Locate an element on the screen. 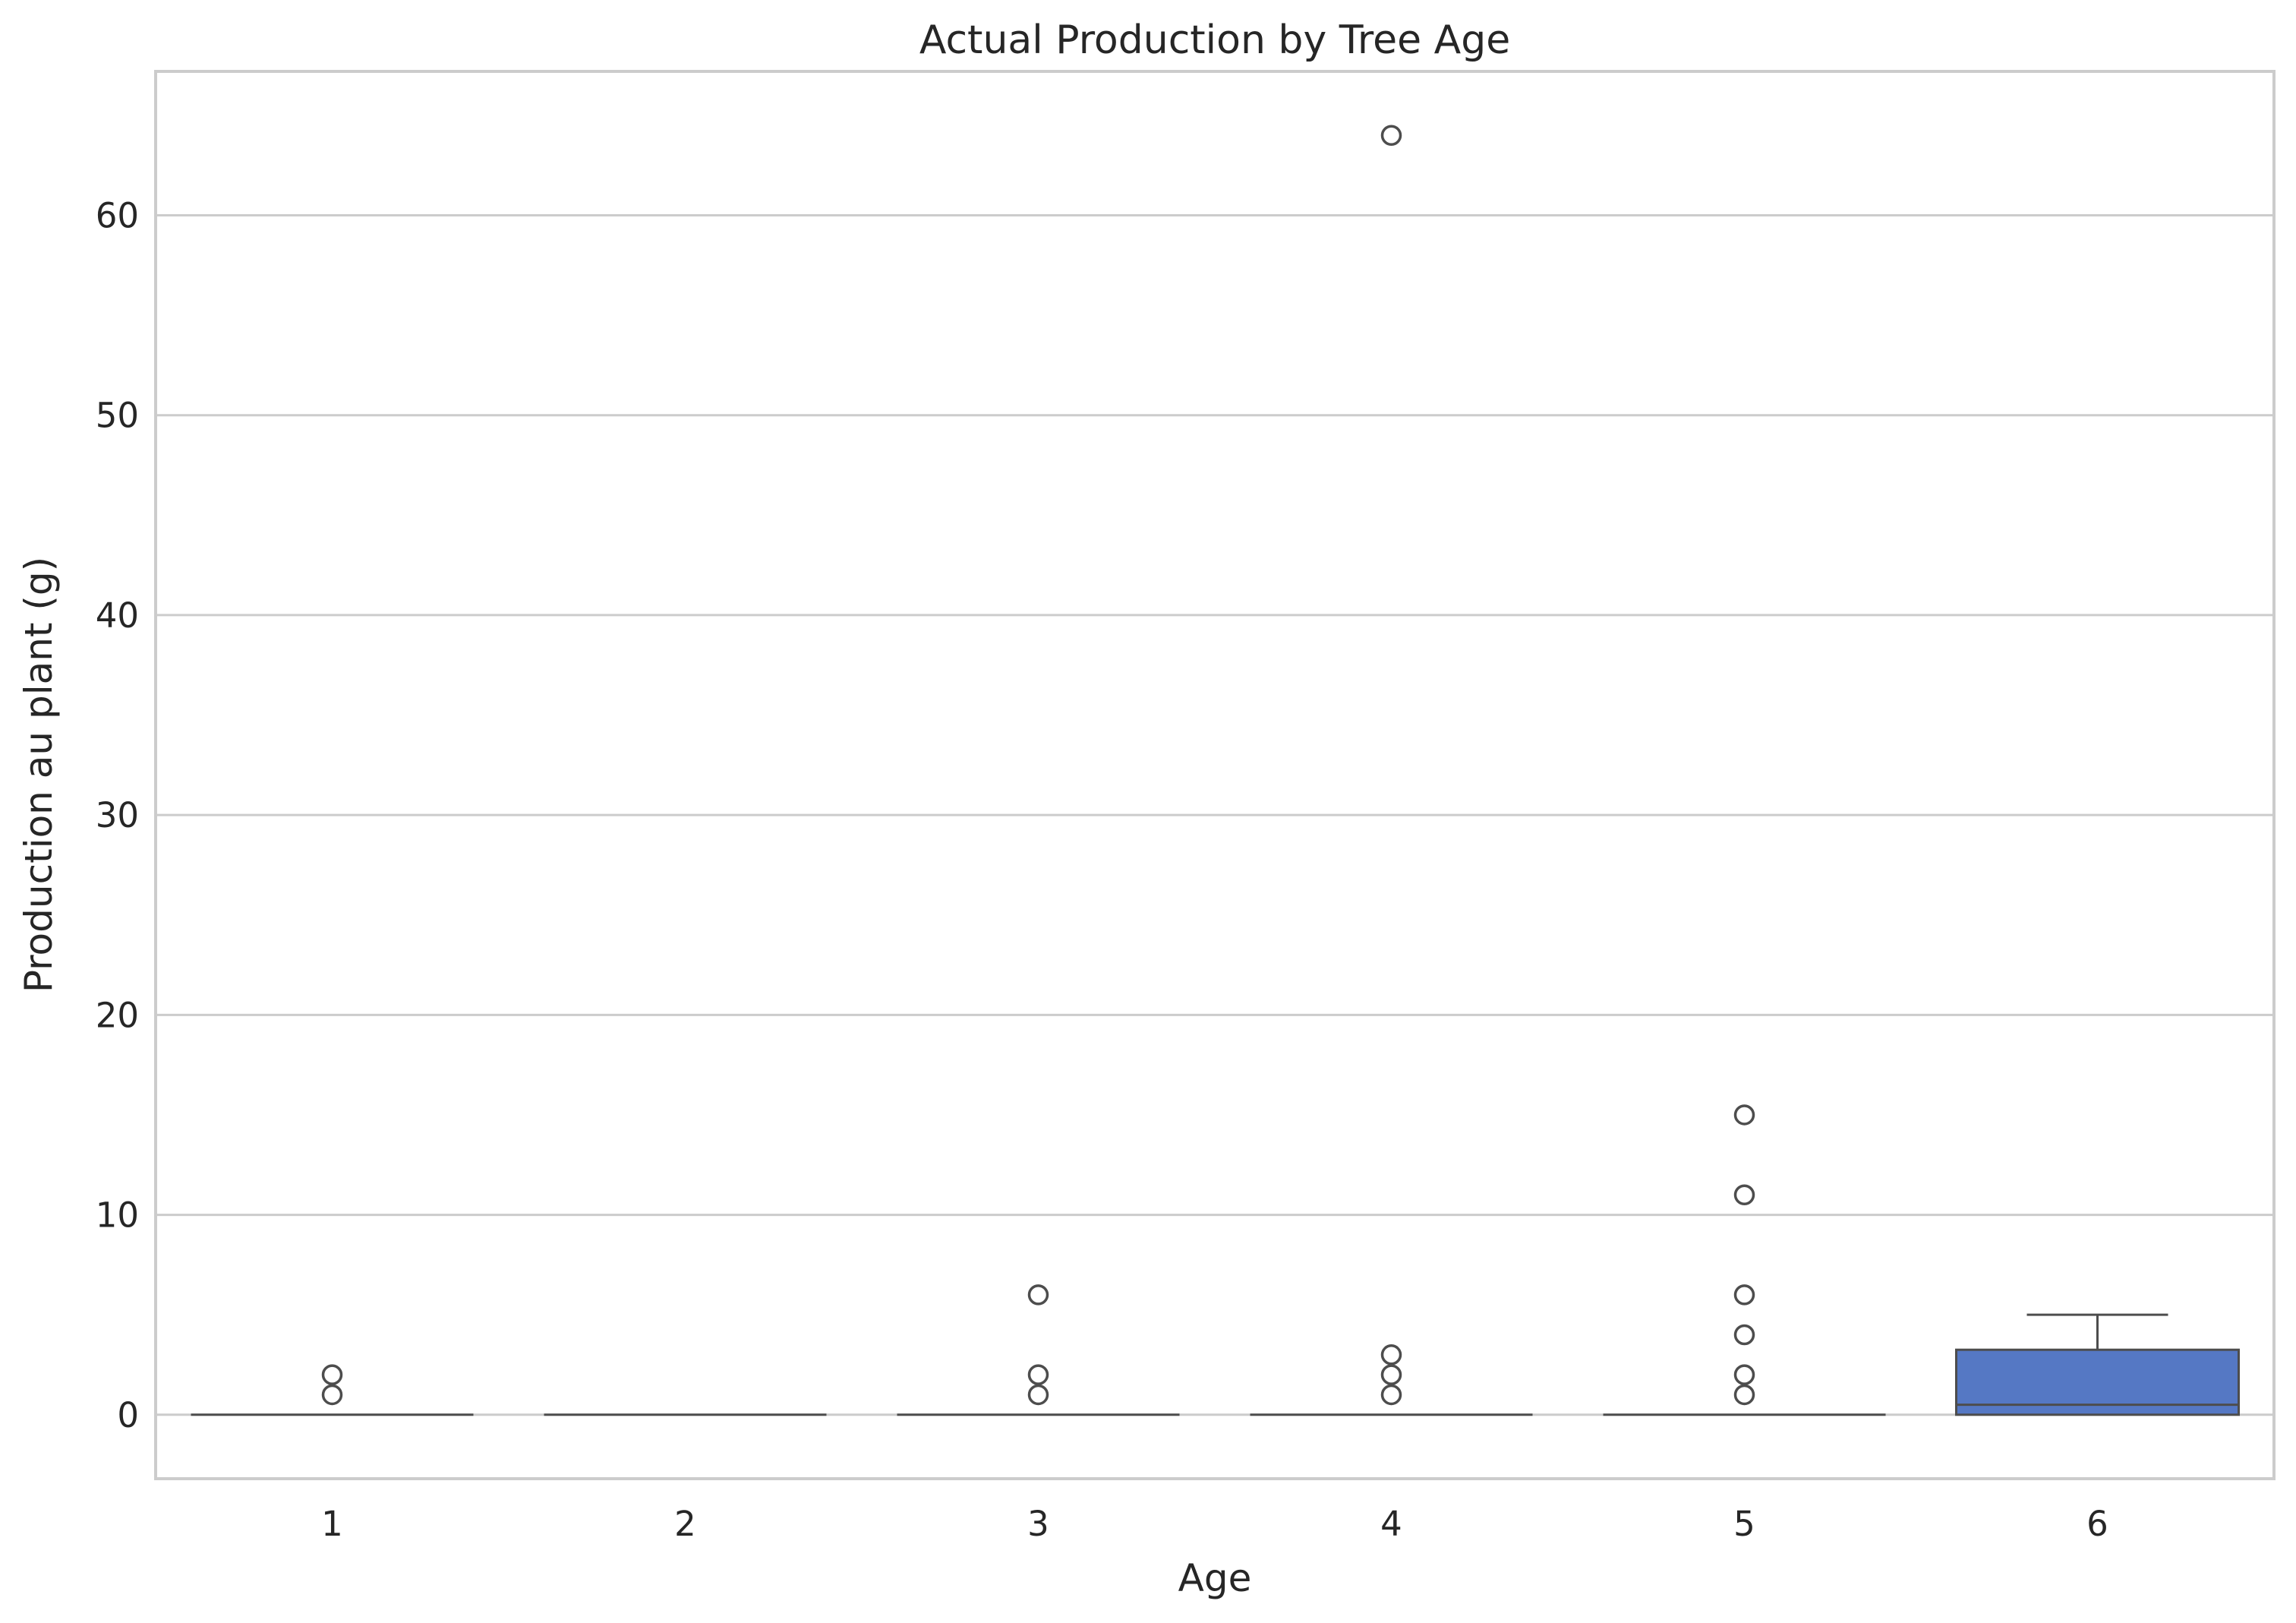 The width and height of the screenshot is (2296, 1623). y-tick-labels: 0 10 20 30 40 50 60 is located at coordinates (117, 815).